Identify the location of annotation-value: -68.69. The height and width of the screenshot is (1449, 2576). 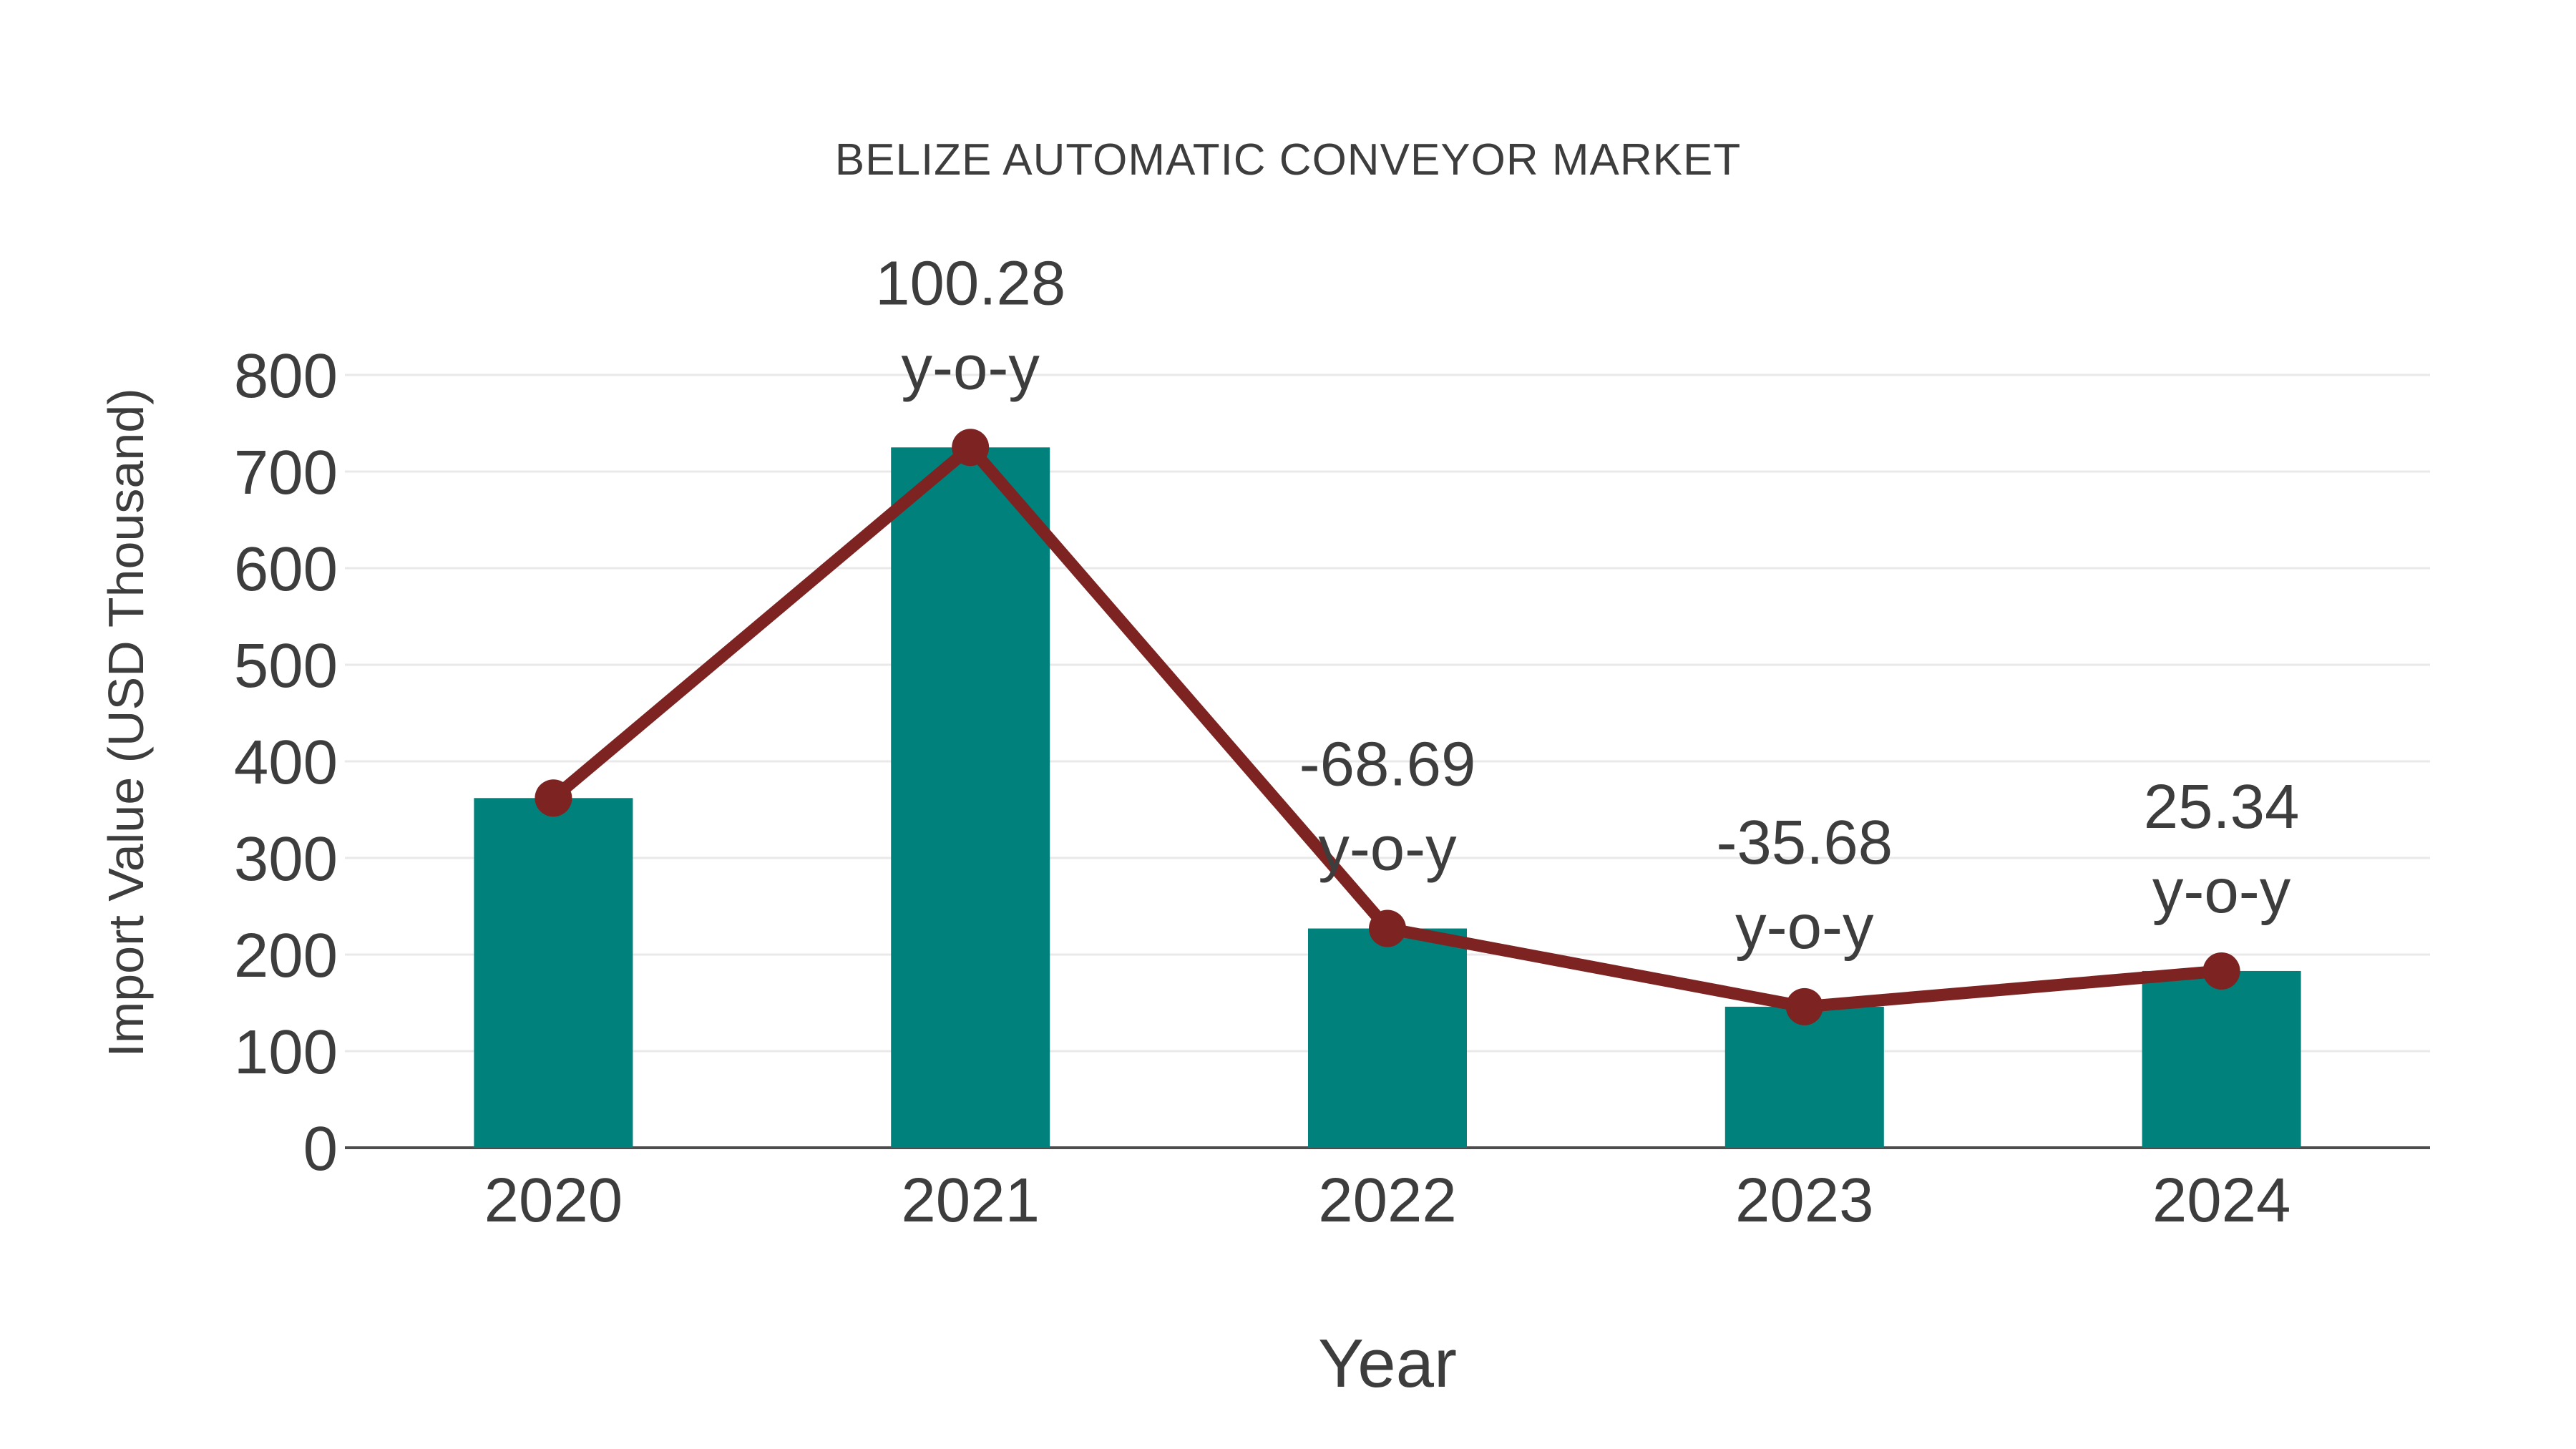
(1387, 764).